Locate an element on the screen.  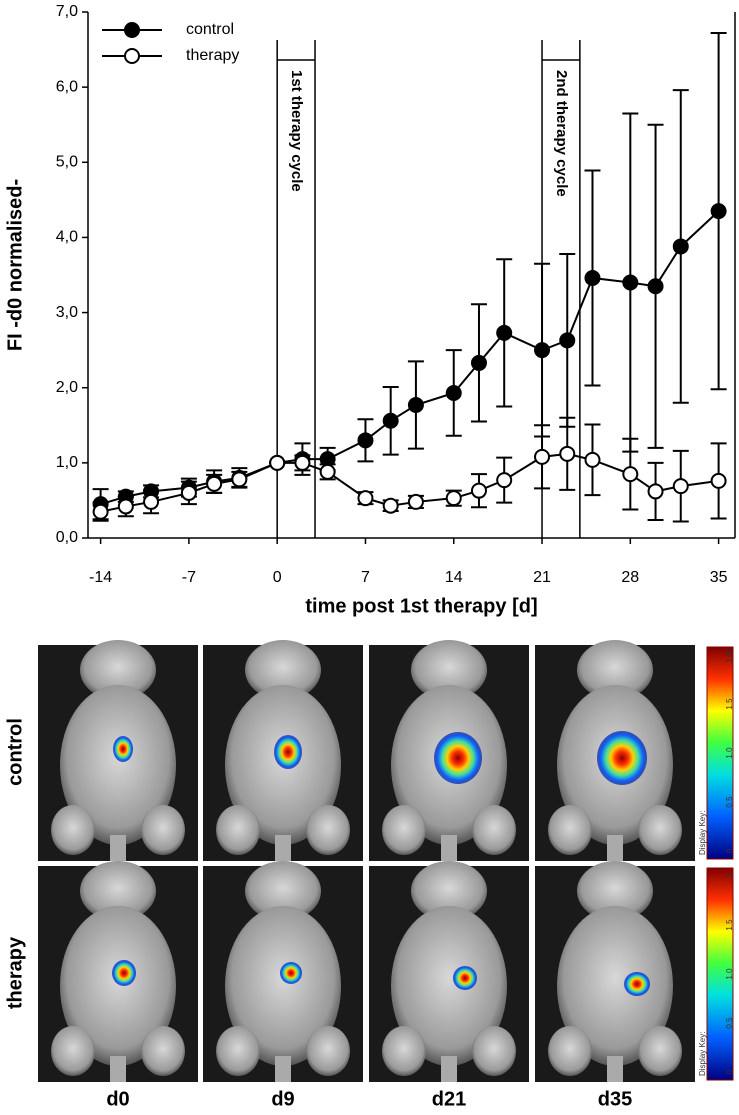
legend-label: therapy is located at coordinates (212, 55).